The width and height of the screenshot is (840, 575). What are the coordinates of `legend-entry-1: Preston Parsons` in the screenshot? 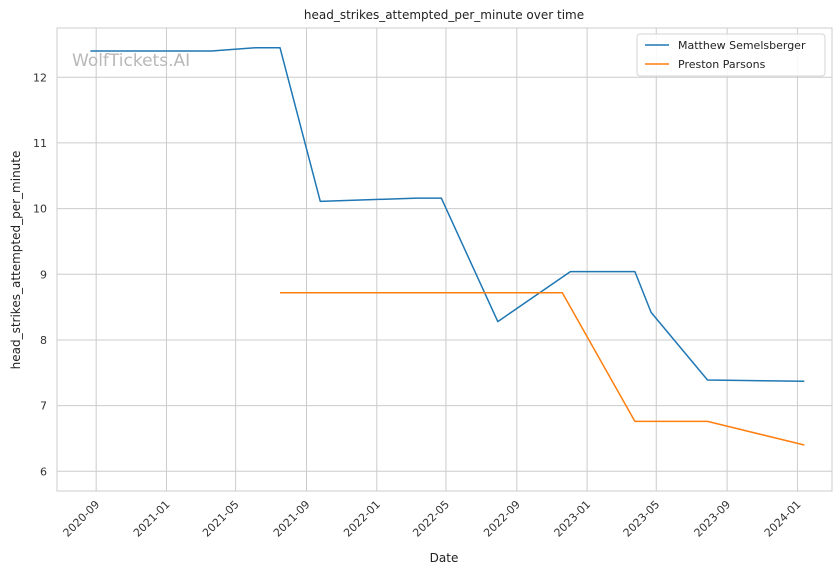 It's located at (722, 64).